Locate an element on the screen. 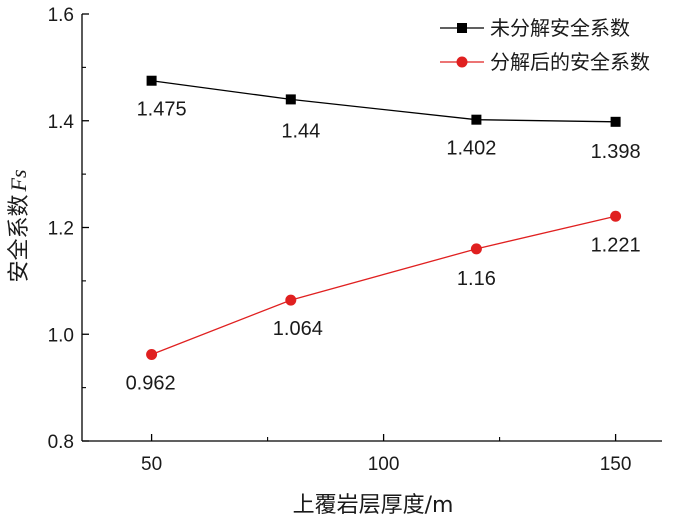  x-axis-title: 上覆岩层厚度/m is located at coordinates (373, 505).